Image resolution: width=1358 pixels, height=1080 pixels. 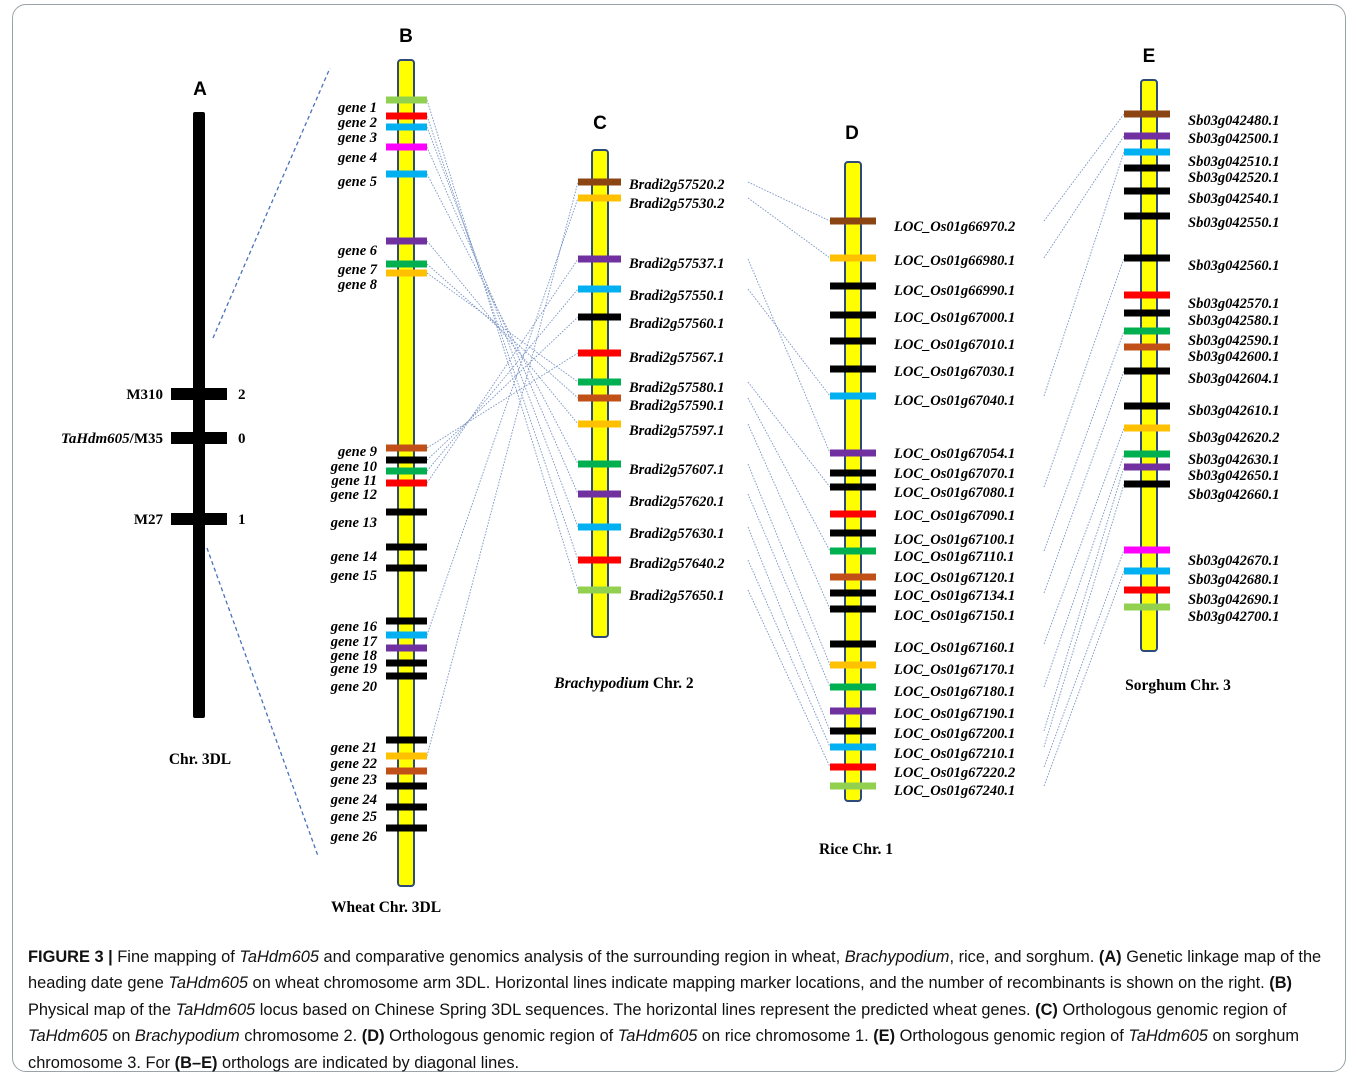 I want to click on zoom-line-top, so click(x=271, y=203).